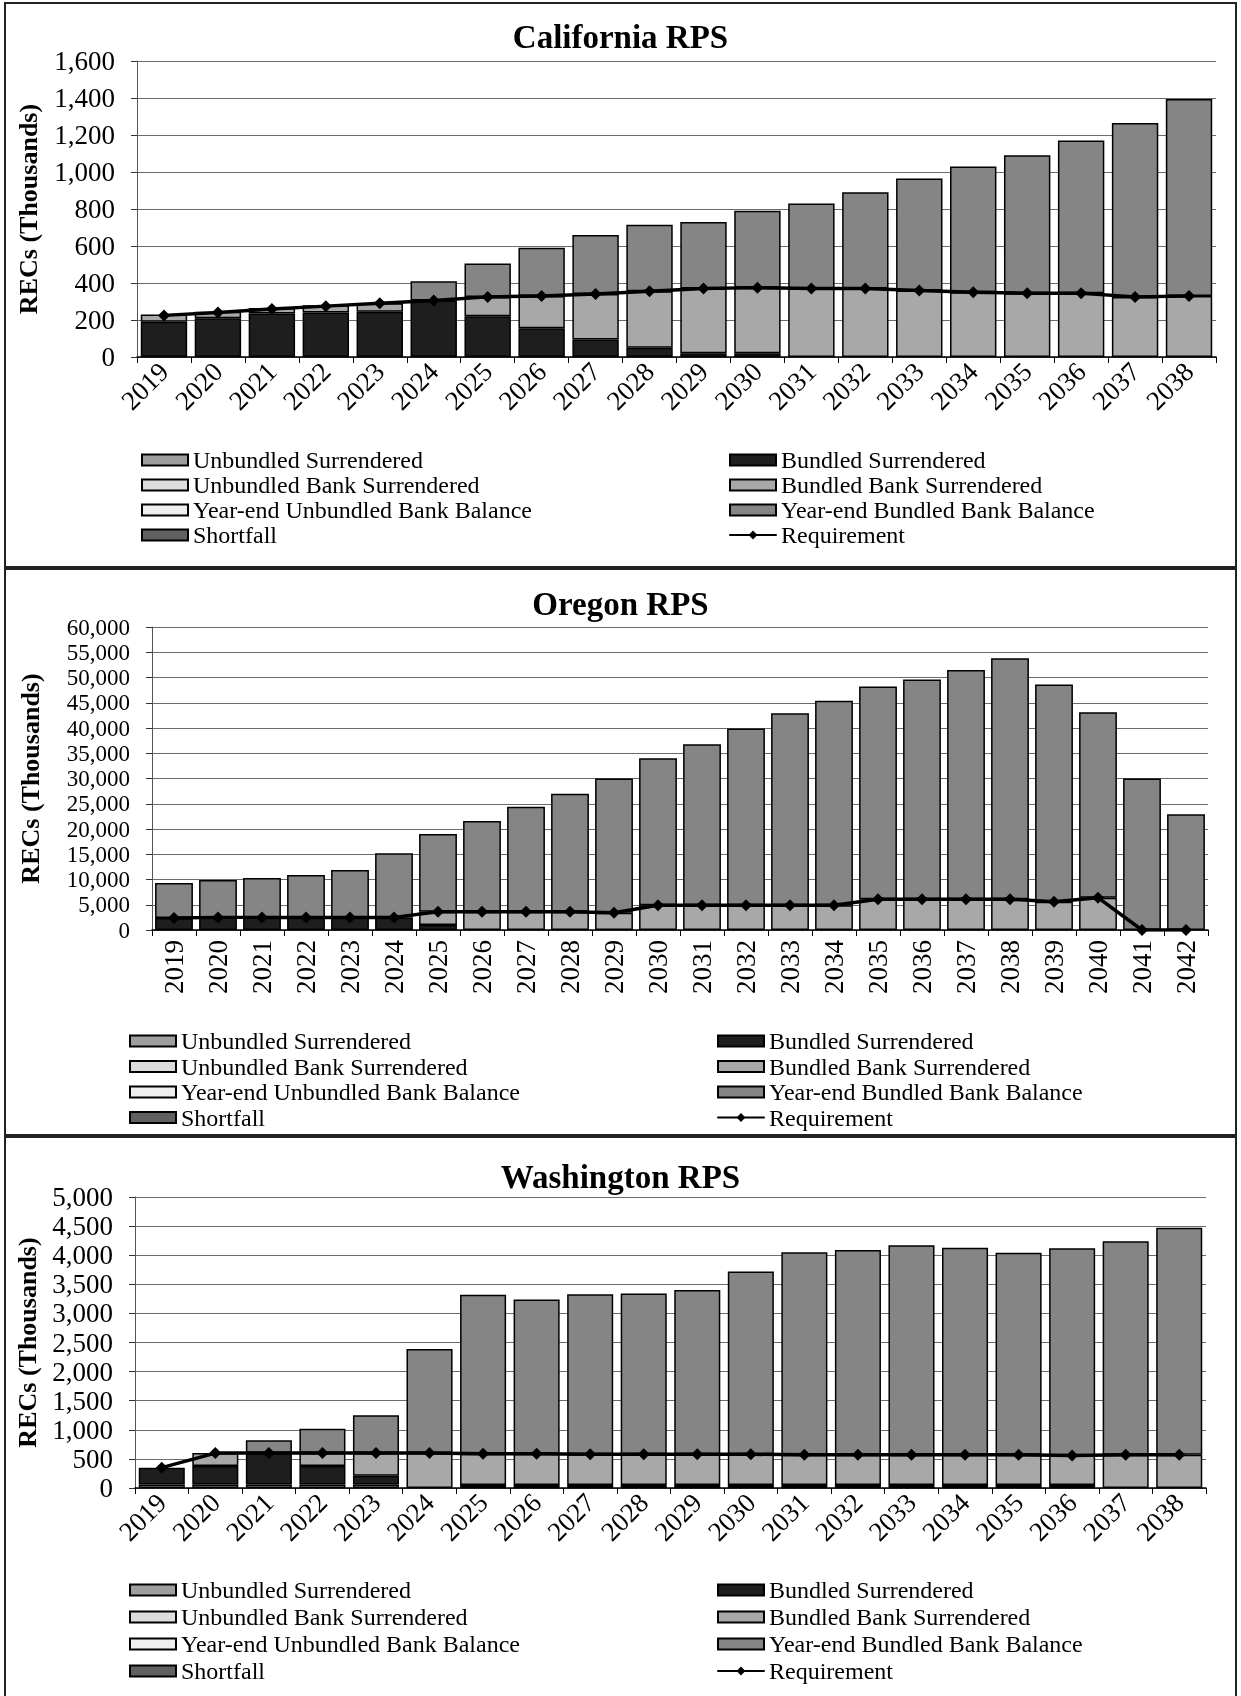  What do you see at coordinates (98, 854) in the screenshot?
I see `y-tick-label: 15,000` at bounding box center [98, 854].